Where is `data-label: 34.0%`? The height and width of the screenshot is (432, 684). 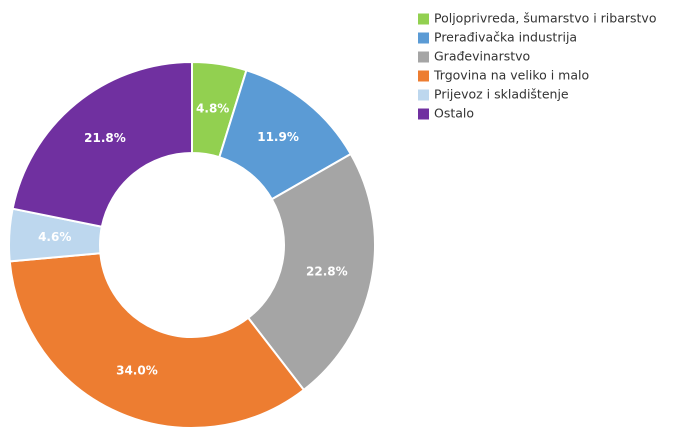 data-label: 34.0% is located at coordinates (137, 370).